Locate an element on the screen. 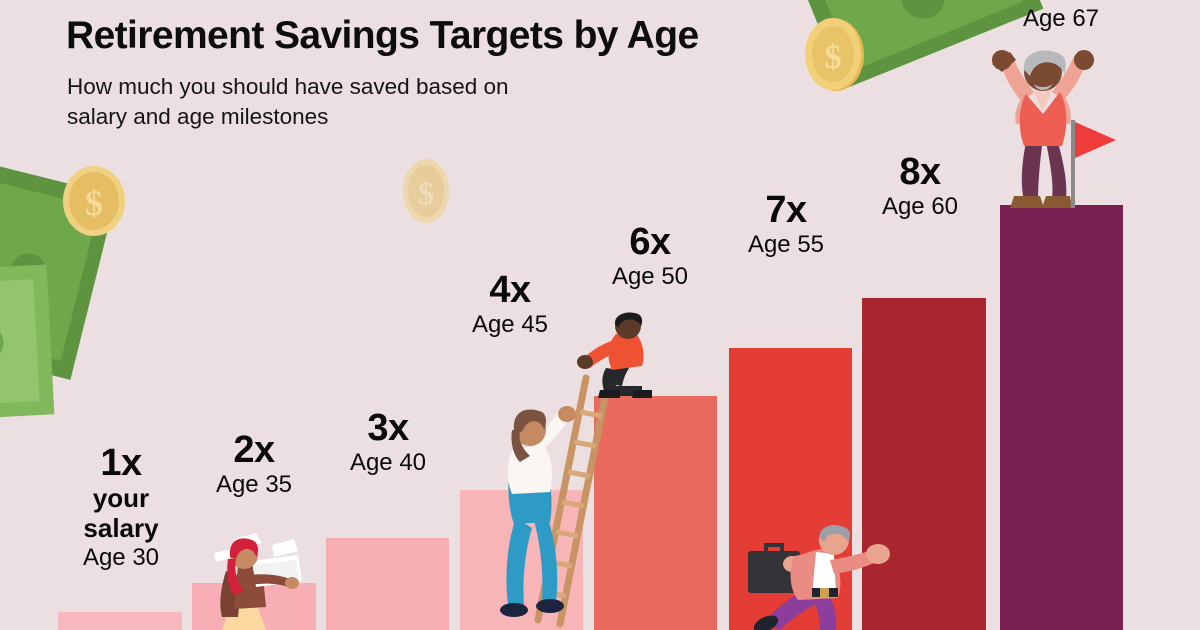  woman-carrying-papers is located at coordinates (261, 577).